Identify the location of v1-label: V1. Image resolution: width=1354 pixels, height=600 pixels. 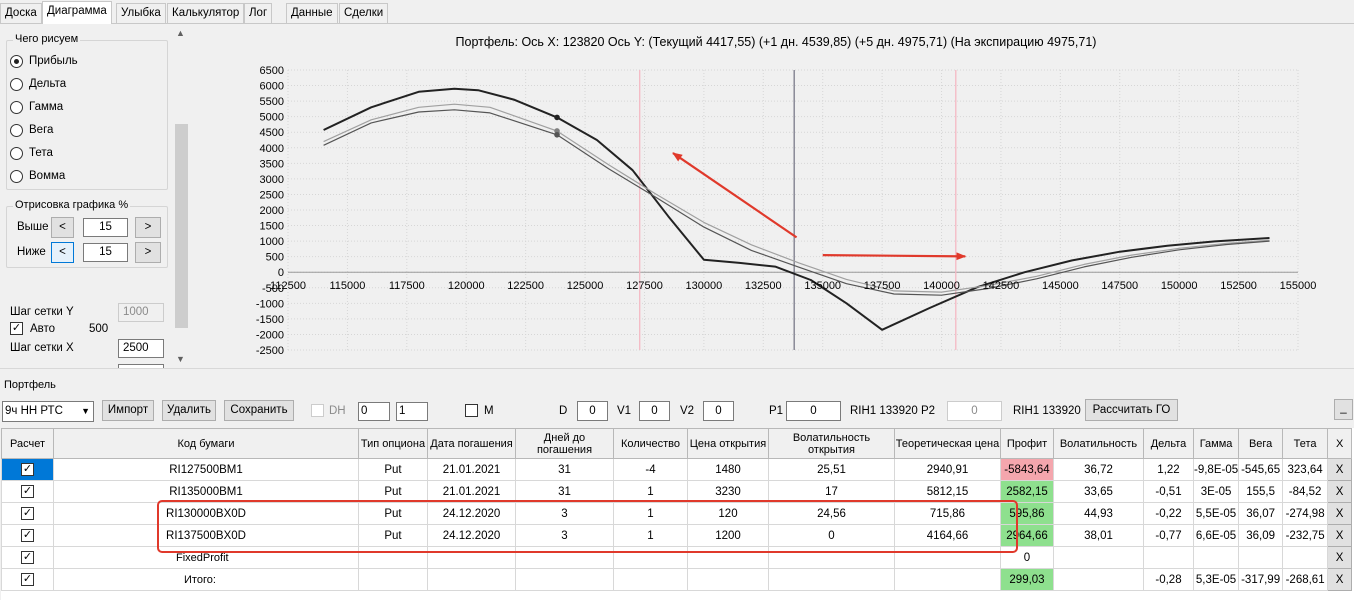
(624, 411).